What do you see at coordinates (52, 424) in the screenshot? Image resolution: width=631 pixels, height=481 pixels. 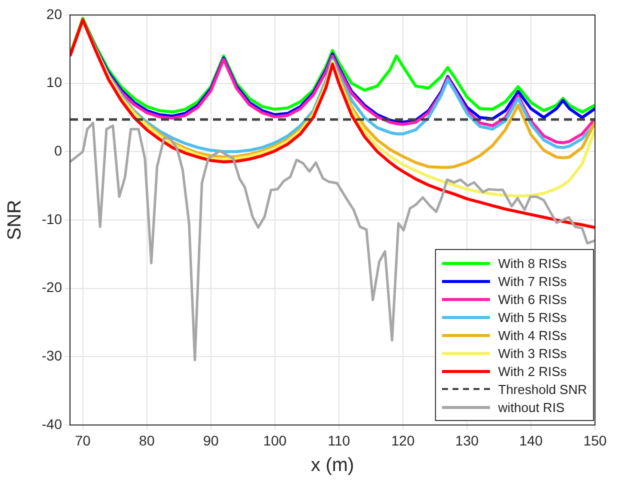 I see `y-tick-label: -40` at bounding box center [52, 424].